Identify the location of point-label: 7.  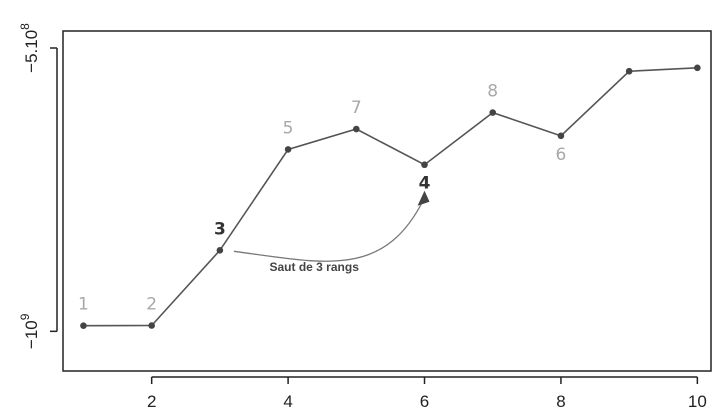
(356, 108).